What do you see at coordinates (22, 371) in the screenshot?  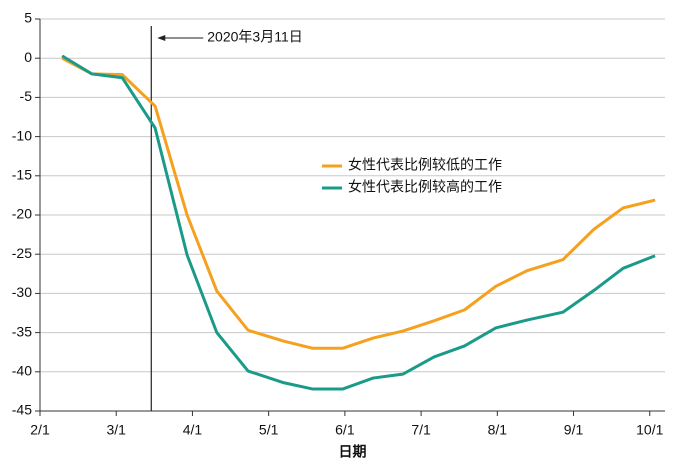 I see `y-tick-label: -40` at bounding box center [22, 371].